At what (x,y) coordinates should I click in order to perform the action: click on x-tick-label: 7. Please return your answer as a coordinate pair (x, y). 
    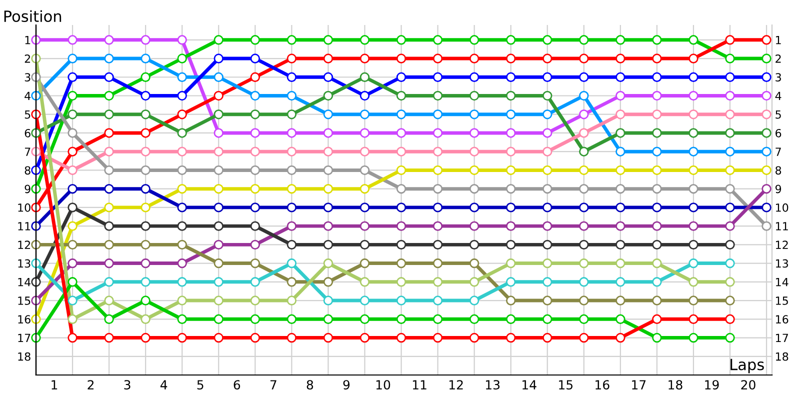
    Looking at the image, I should click on (273, 385).